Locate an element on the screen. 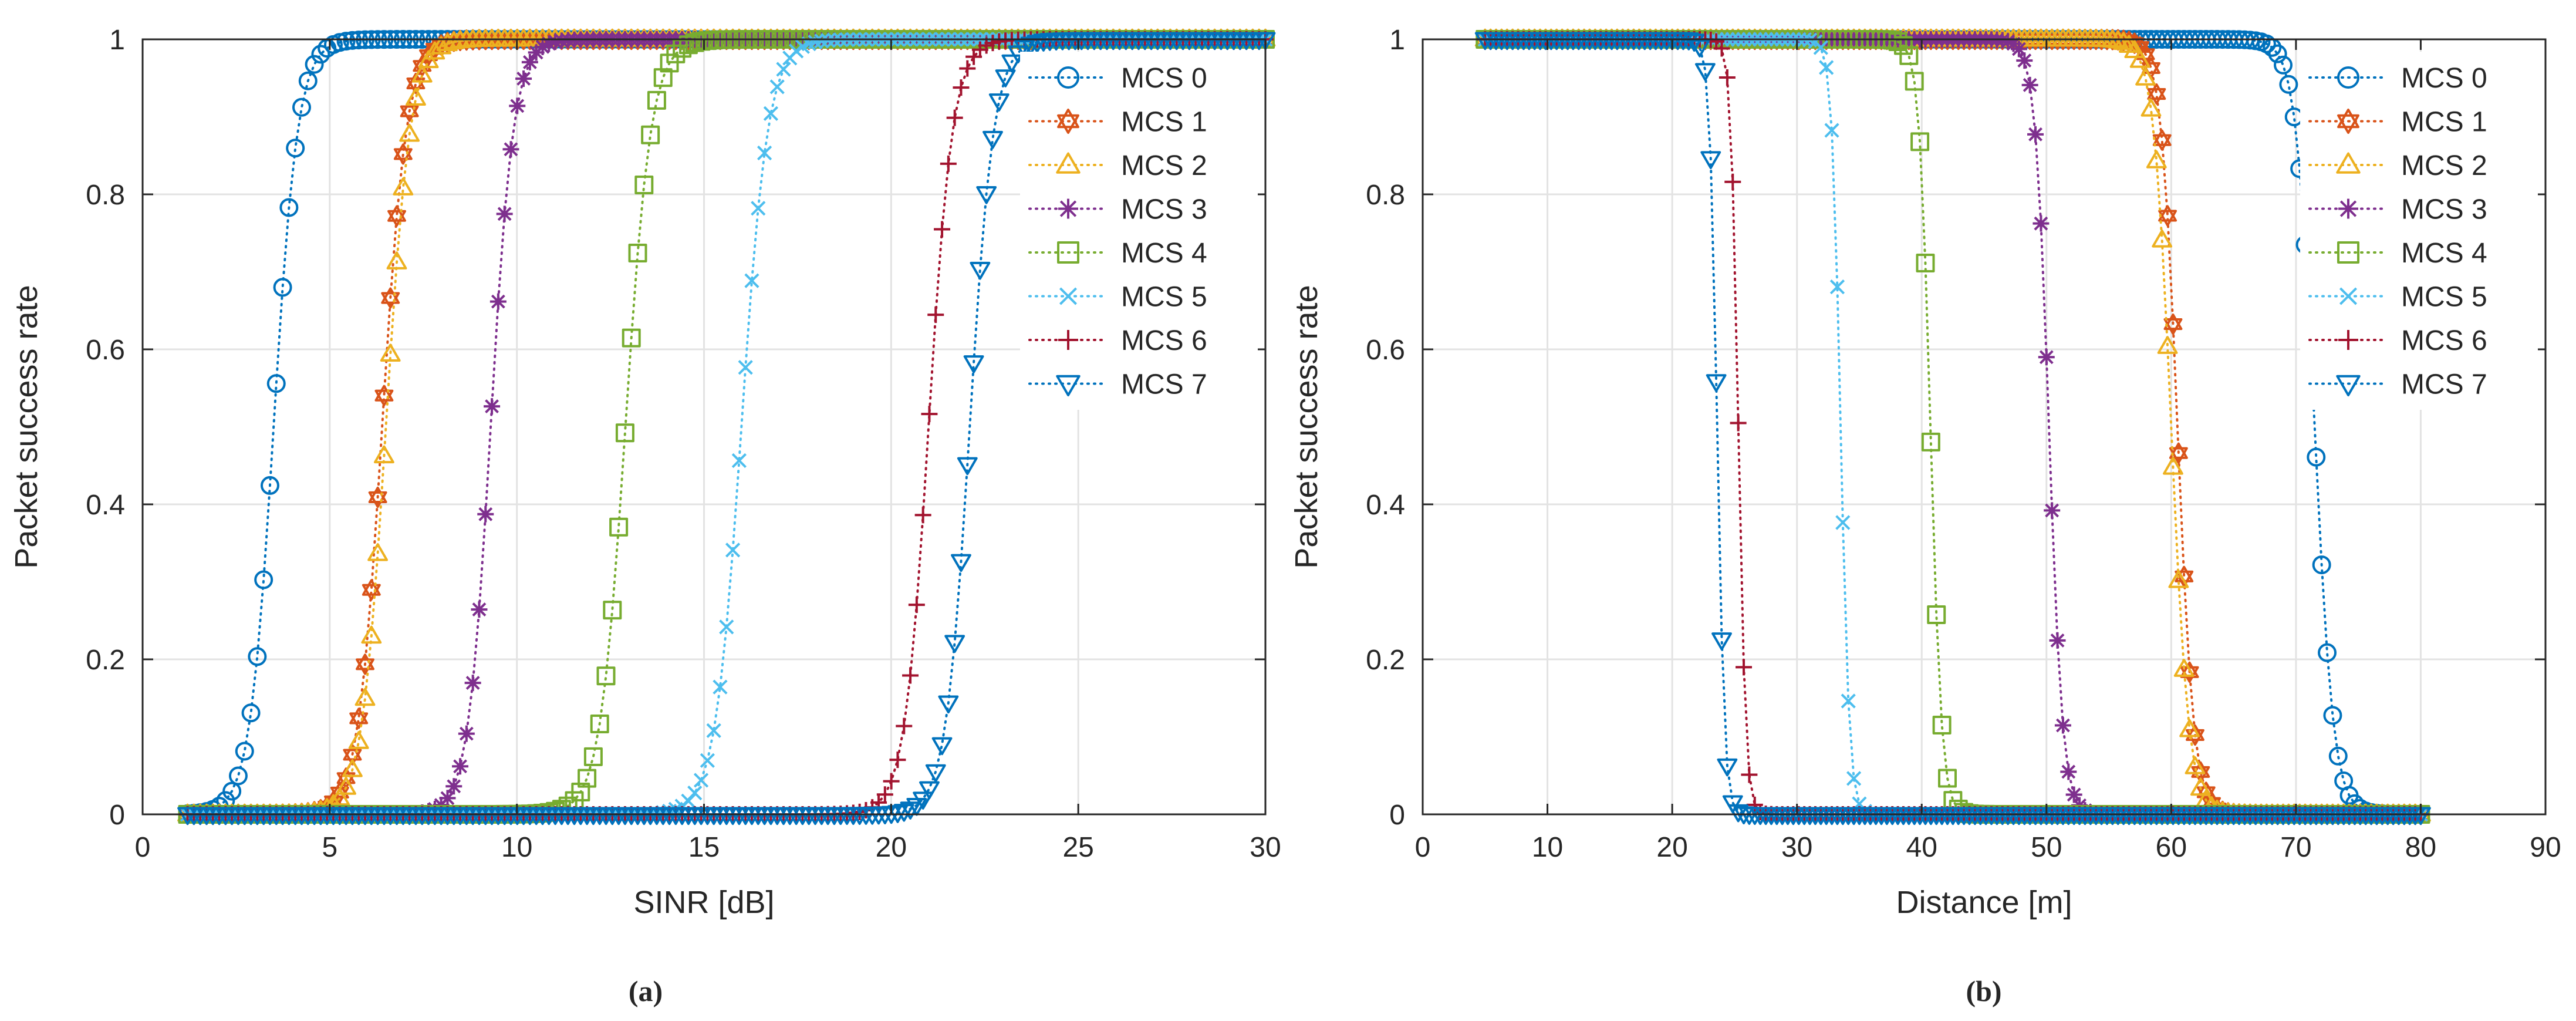  x-axis-label: SINR [dB] is located at coordinates (704, 903).